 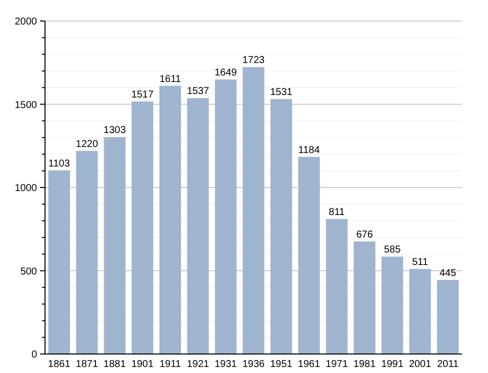 I want to click on x-tick-label: 1991, so click(x=392, y=364).